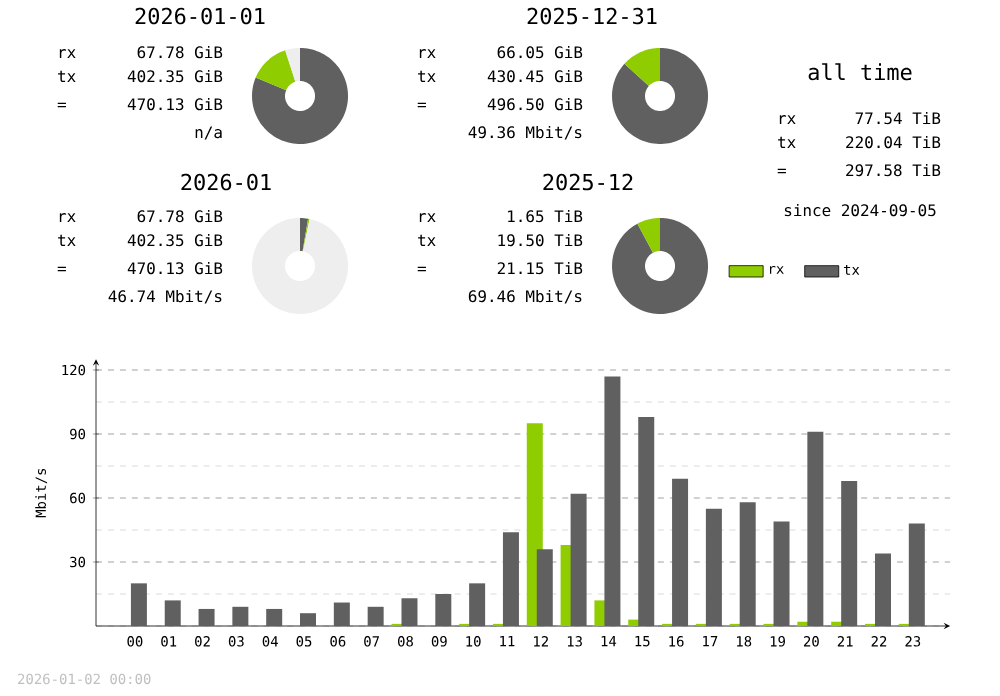 This screenshot has height=696, width=1000. Describe the element at coordinates (200, 16) in the screenshot. I see `chart-title: 2026-01-01` at that location.